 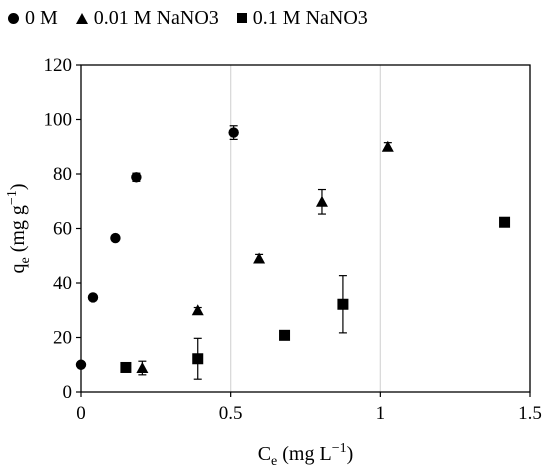 I want to click on y-tick-label: 80, so click(x=62, y=174).